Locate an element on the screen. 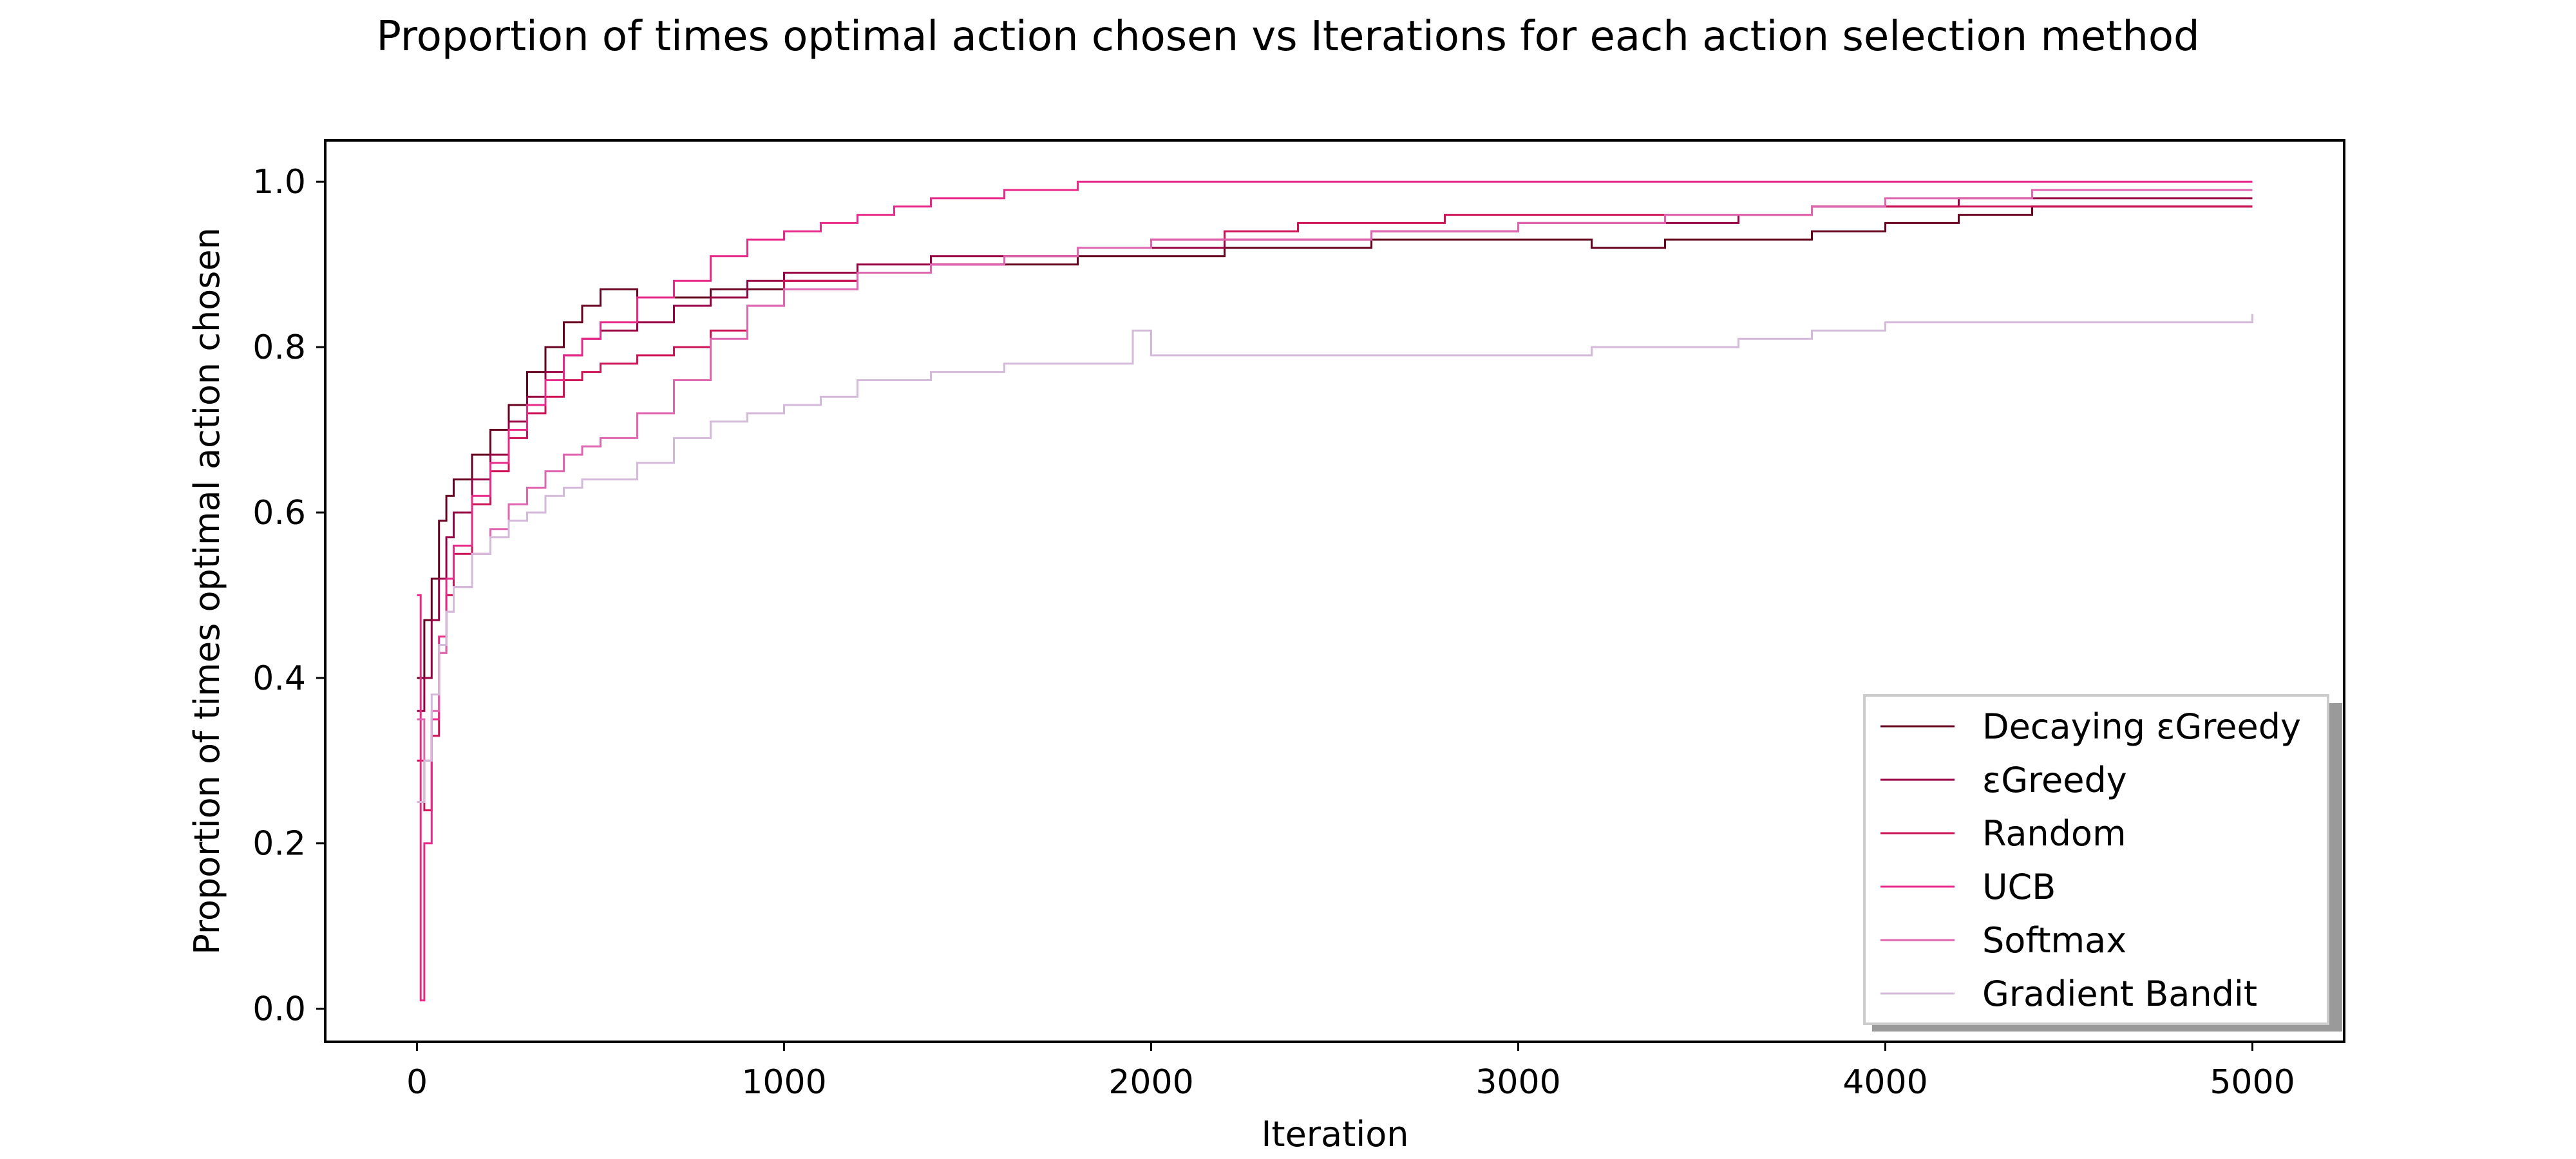 The image size is (2576, 1159). legend-label-1: εGreedy is located at coordinates (2054, 780).